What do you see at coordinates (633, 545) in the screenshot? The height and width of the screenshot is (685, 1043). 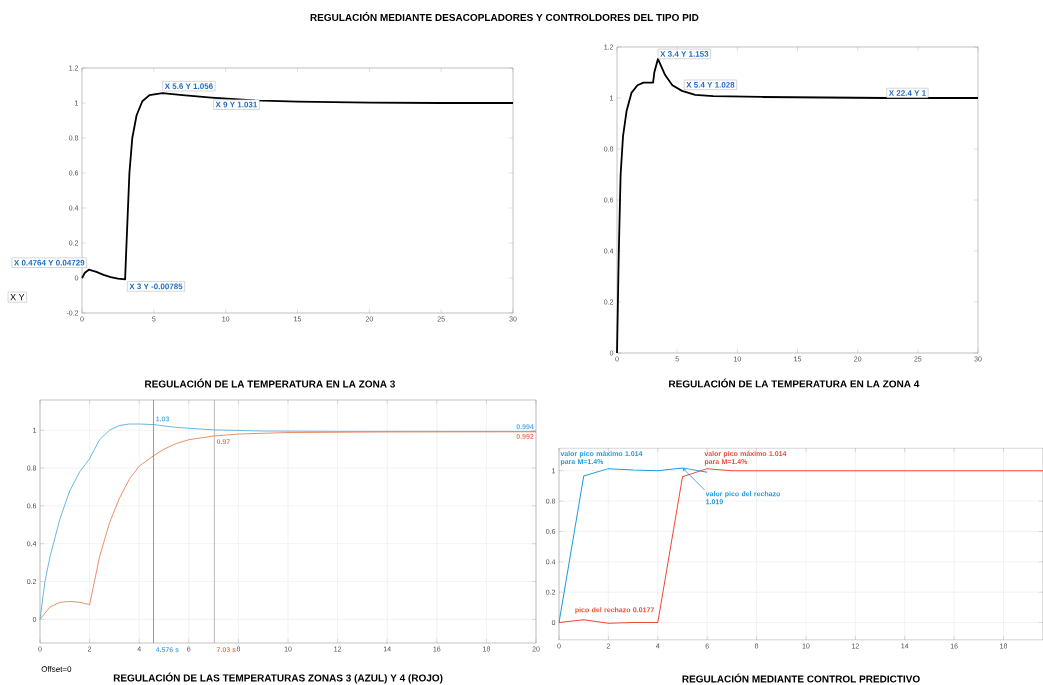 I see `line-series` at bounding box center [633, 545].